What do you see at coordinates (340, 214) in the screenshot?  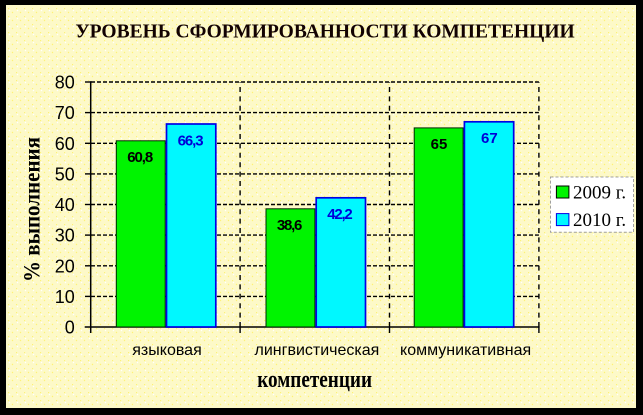 I see `svg-text: 42,2` at bounding box center [340, 214].